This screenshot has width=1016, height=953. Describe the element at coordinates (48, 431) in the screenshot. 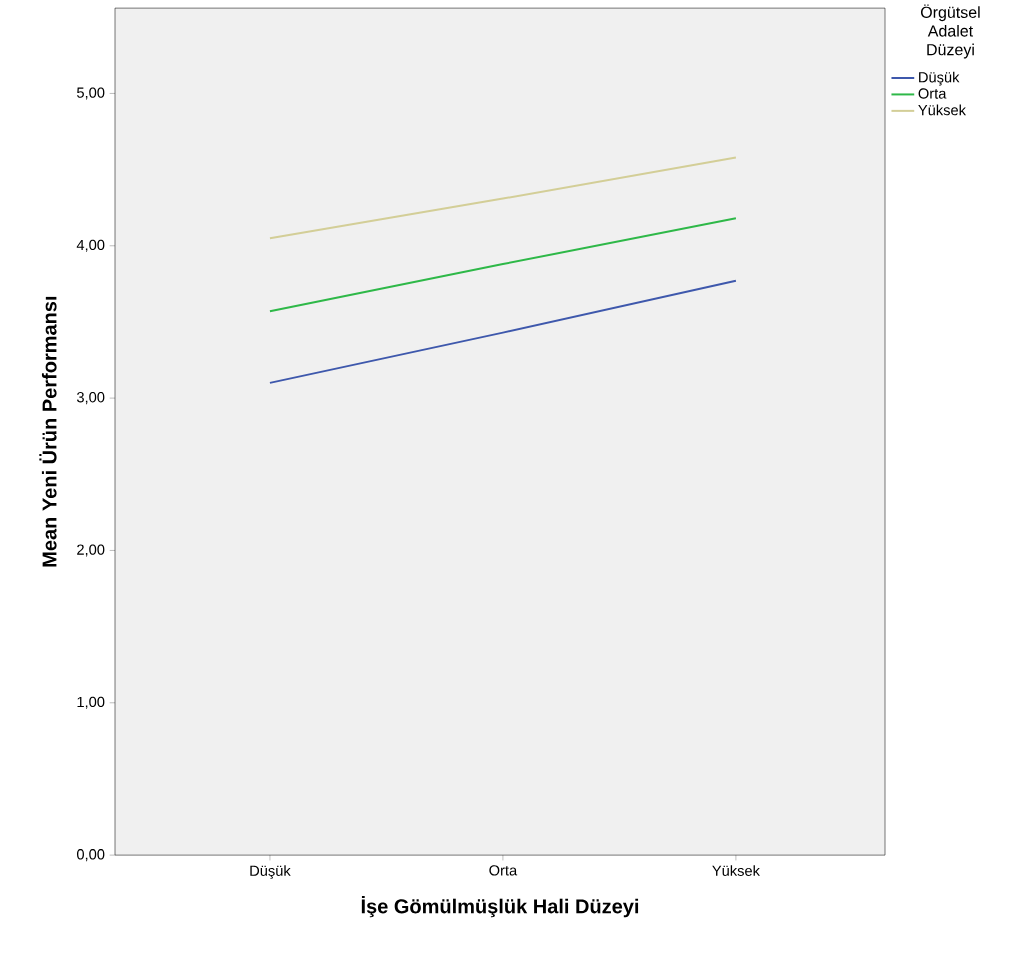

I see `y-axis-title: Mean Yeni Ürün Performansı` at that location.